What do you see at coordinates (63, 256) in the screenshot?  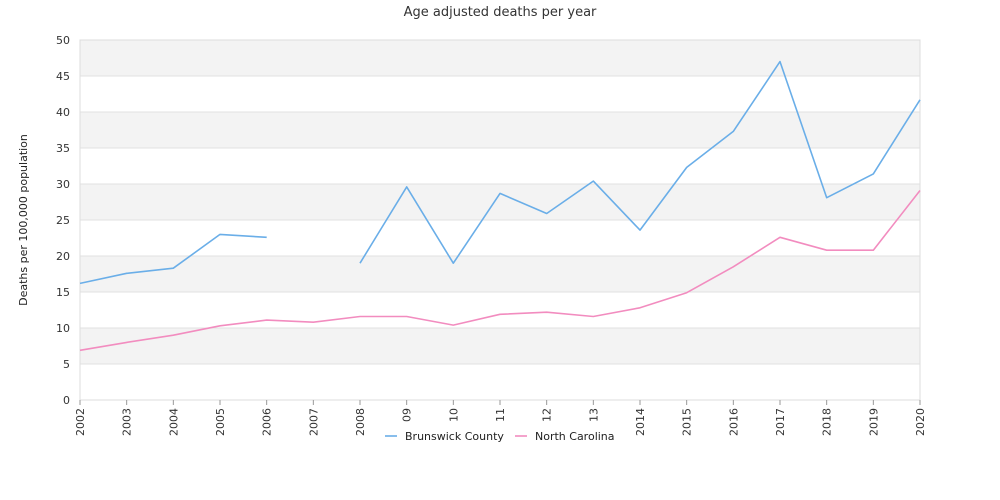 I see `y-tick-label: 20` at bounding box center [63, 256].